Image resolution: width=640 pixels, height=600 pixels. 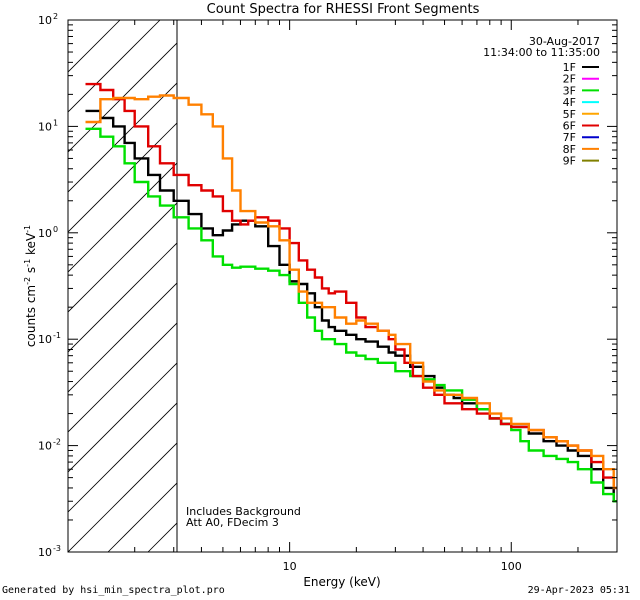 I want to click on y-tick-exponent: 1, so click(x=55, y=122).